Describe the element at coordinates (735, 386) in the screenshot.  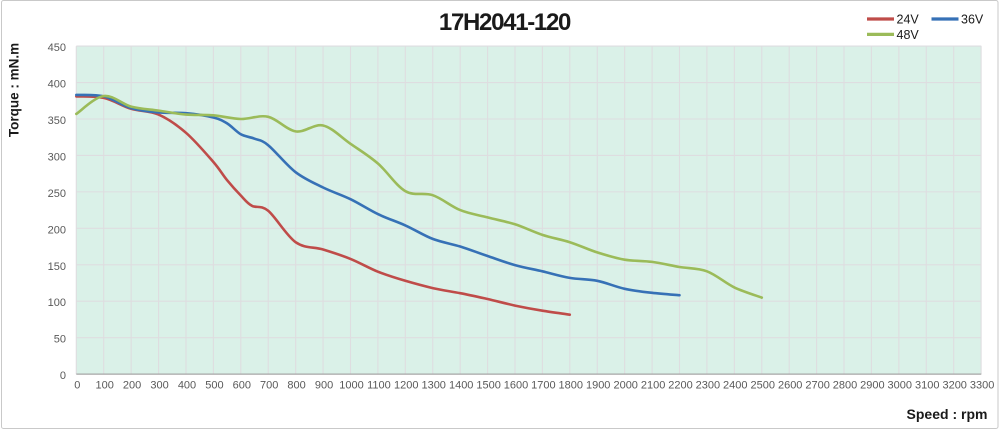
I see `svg-text: 2400` at that location.